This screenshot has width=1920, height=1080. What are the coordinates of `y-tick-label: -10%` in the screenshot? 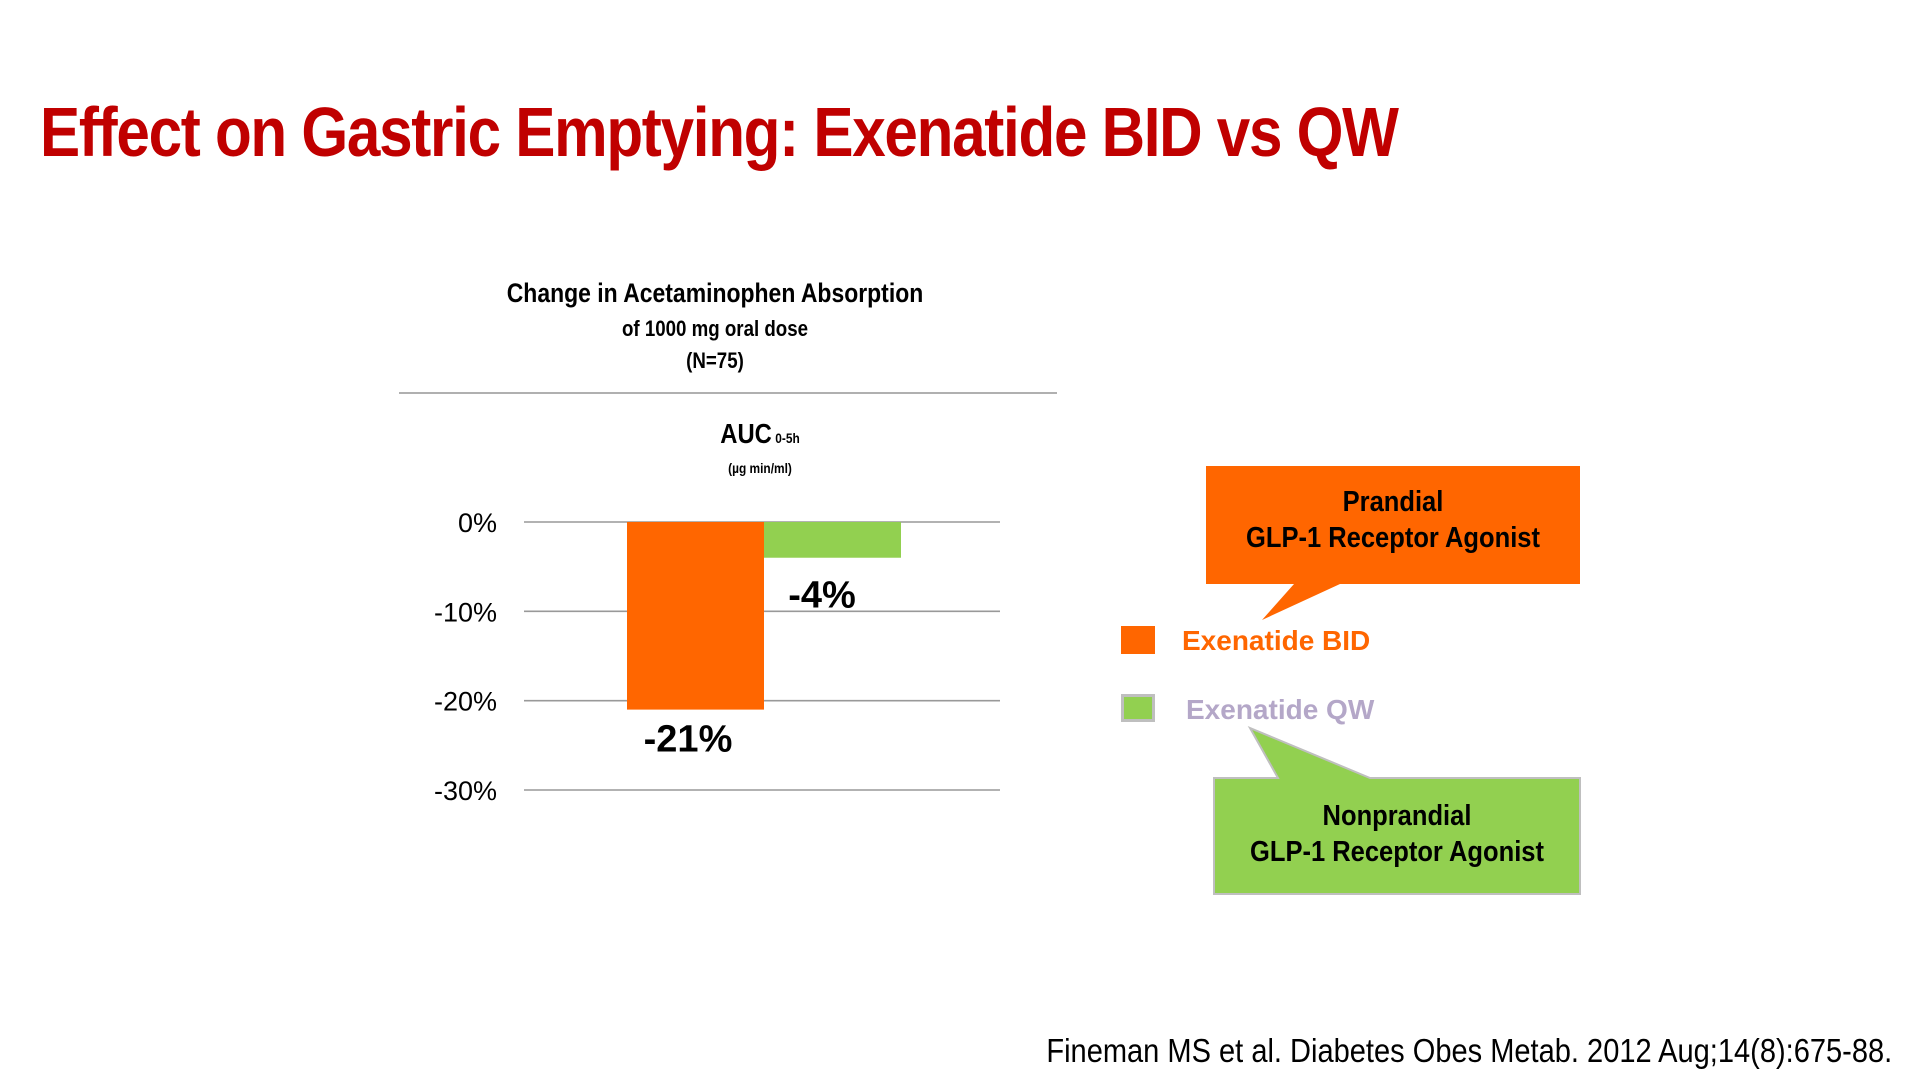 It's located at (465, 612).